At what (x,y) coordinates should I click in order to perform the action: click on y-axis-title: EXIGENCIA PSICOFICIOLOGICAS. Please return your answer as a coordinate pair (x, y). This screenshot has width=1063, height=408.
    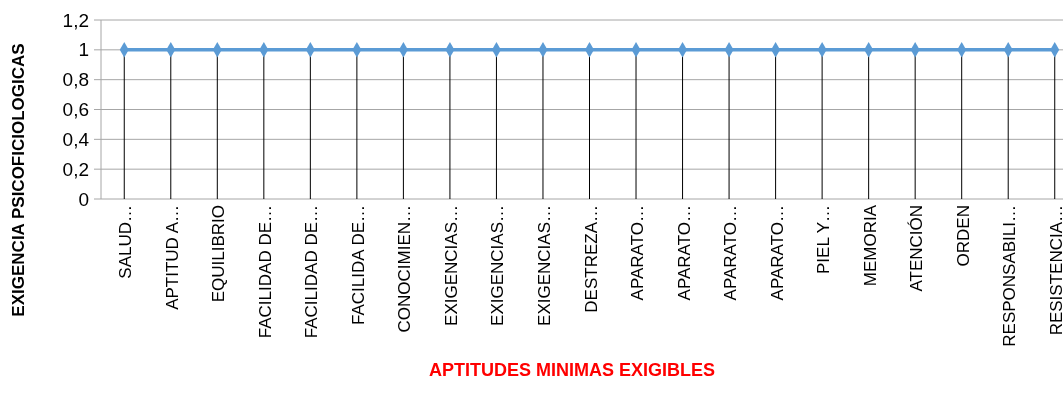
    Looking at the image, I should click on (18, 180).